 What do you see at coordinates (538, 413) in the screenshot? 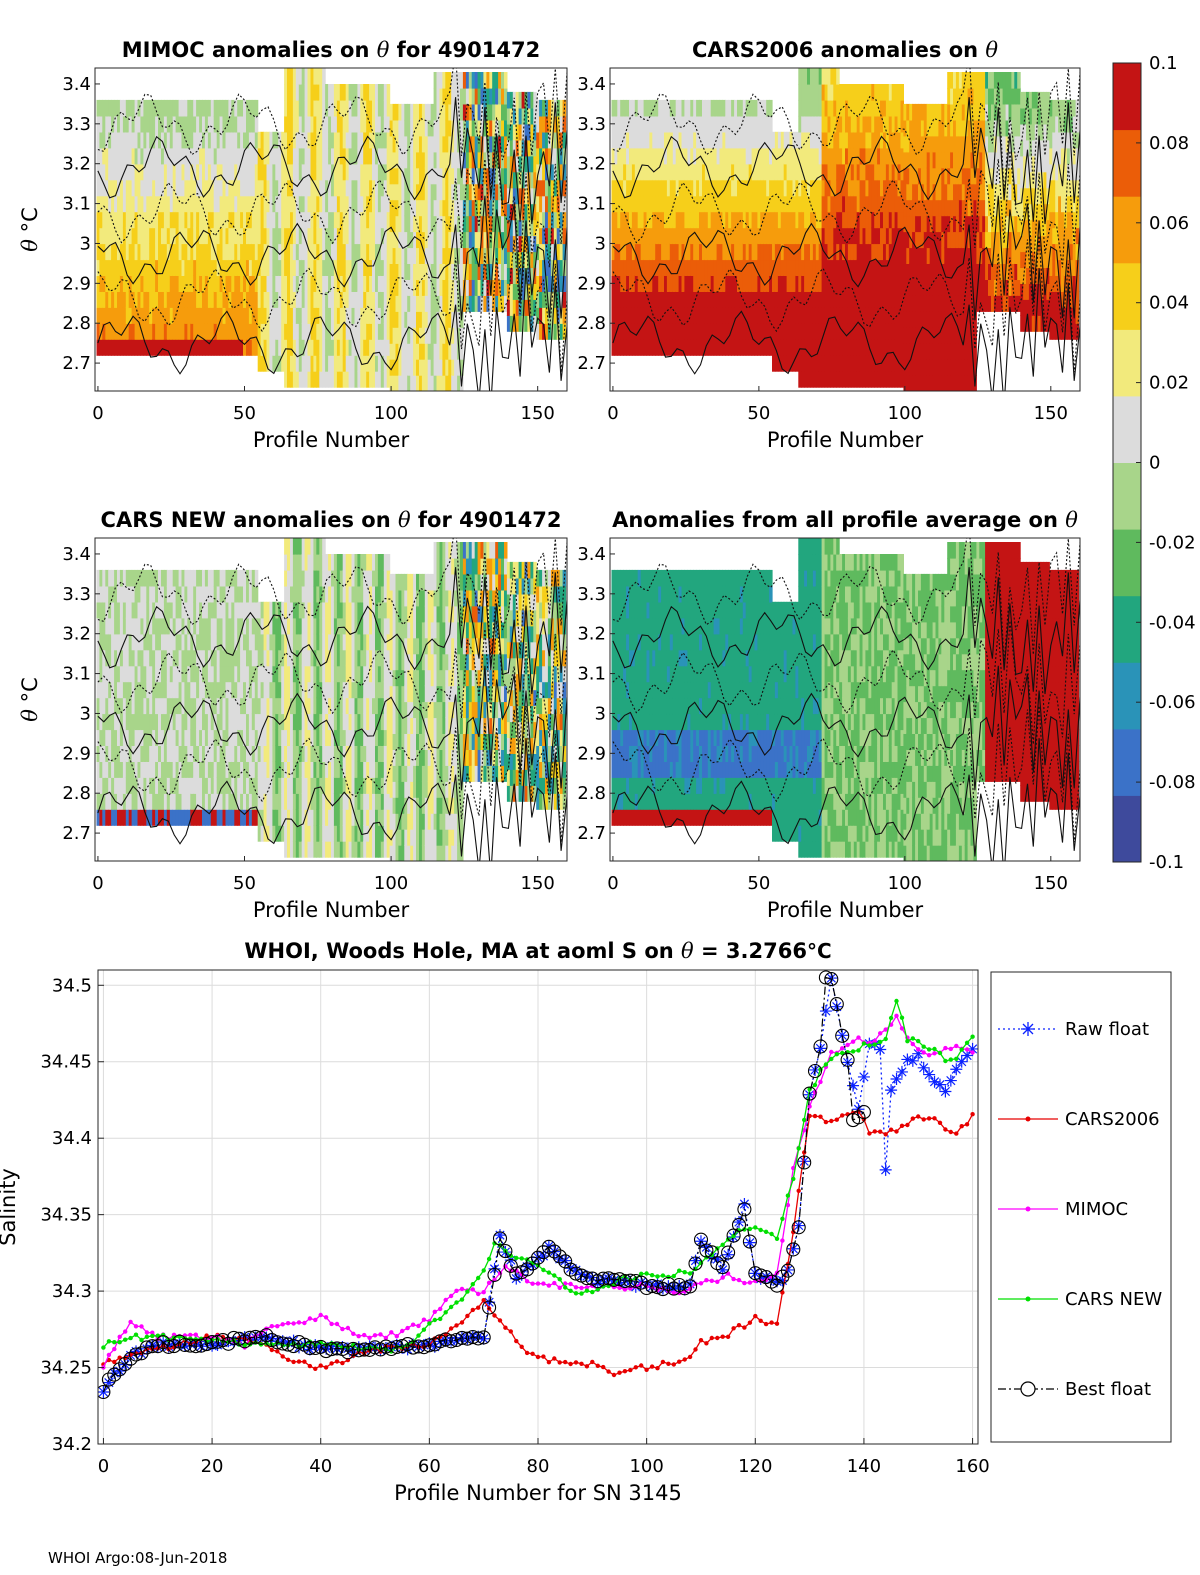
I see `x-tick-label: 150` at bounding box center [538, 413].